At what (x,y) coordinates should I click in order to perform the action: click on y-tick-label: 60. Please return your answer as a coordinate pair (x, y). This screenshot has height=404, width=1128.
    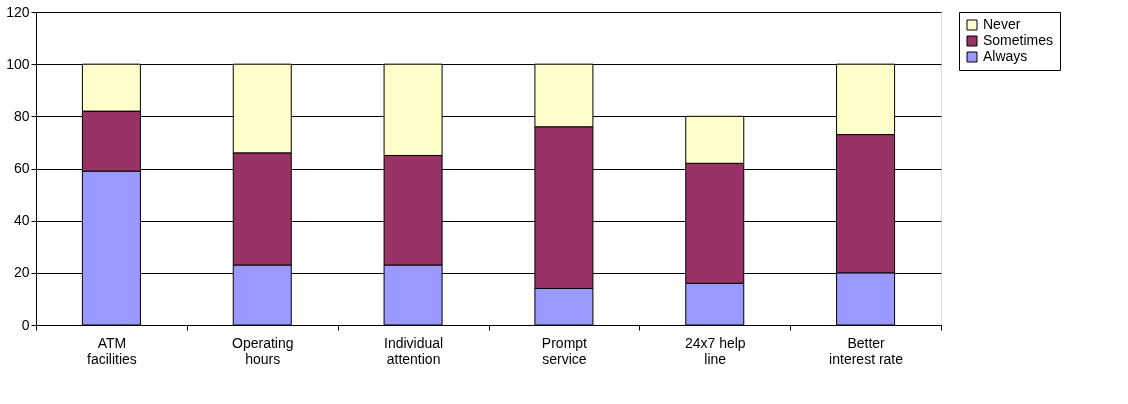
    Looking at the image, I should click on (21, 168).